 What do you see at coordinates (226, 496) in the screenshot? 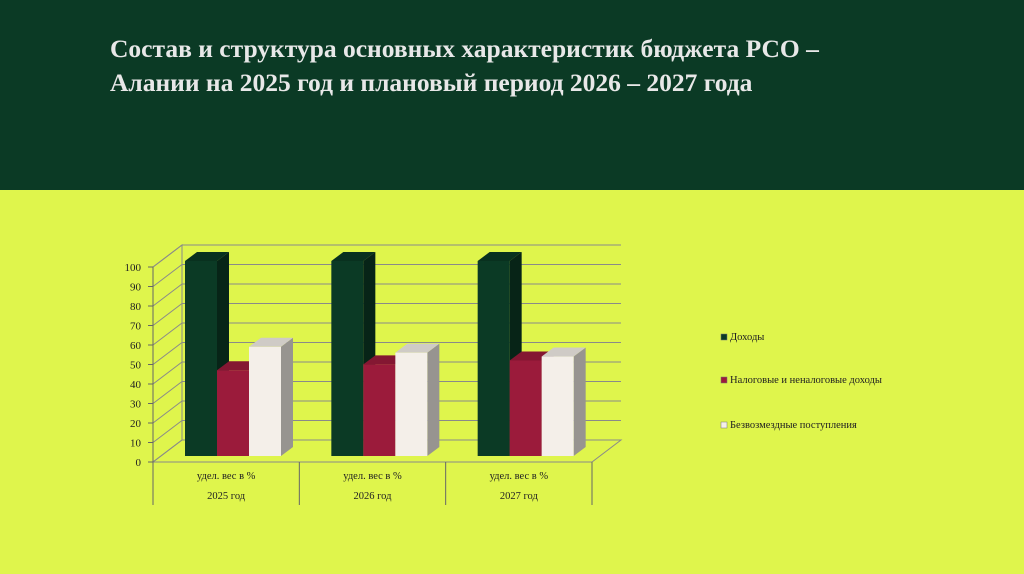
I see `x-group-label: 2025 год` at bounding box center [226, 496].